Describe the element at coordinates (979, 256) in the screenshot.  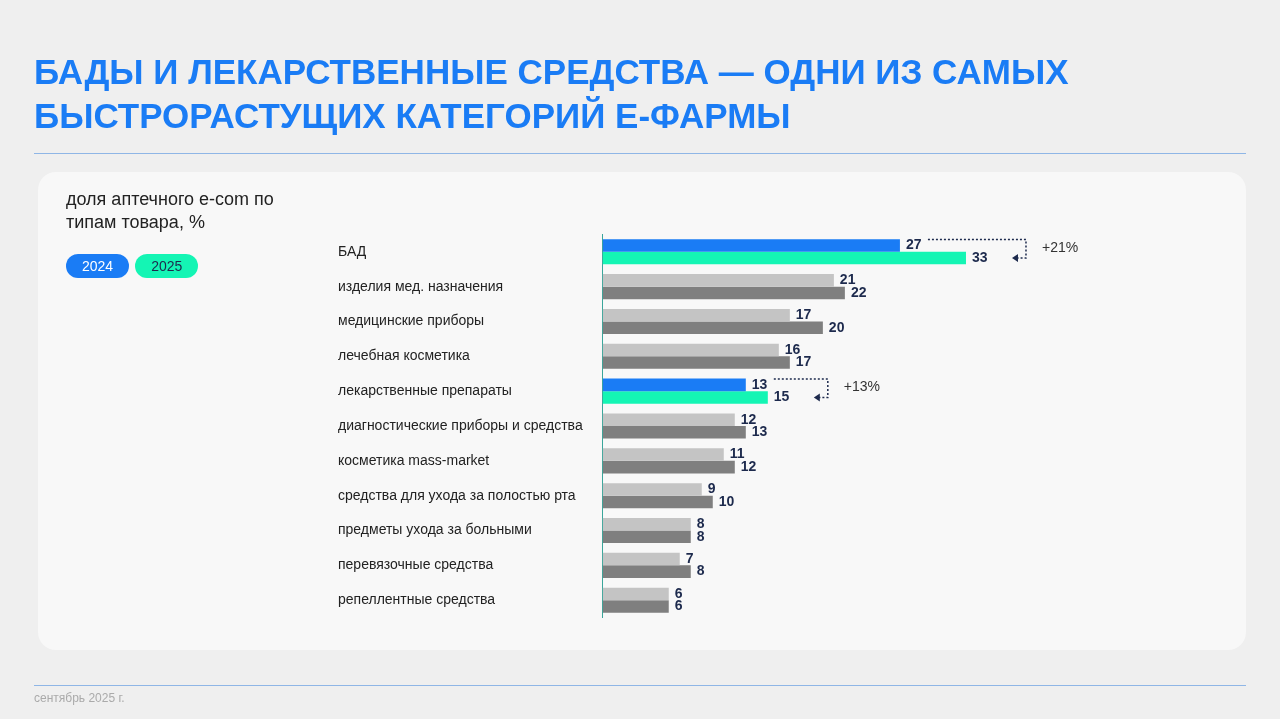
I see `data-label: 33` at that location.